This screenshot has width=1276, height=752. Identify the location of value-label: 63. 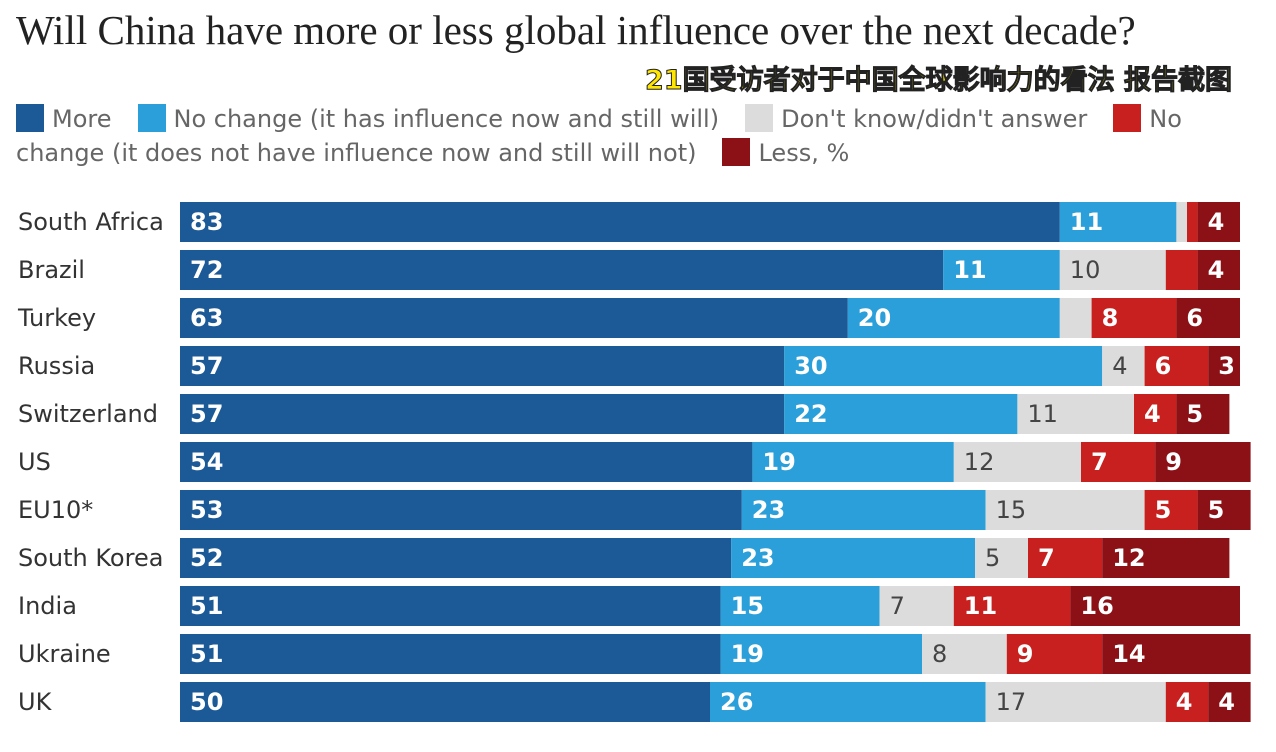
(206, 318).